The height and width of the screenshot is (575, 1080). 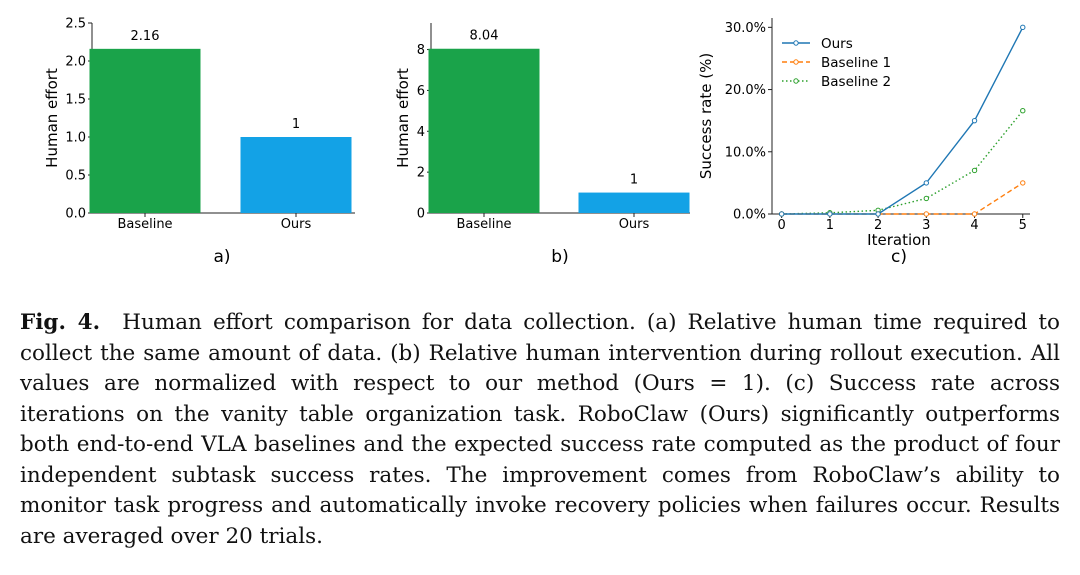 I want to click on y-tick-label: 8, so click(x=421, y=50).